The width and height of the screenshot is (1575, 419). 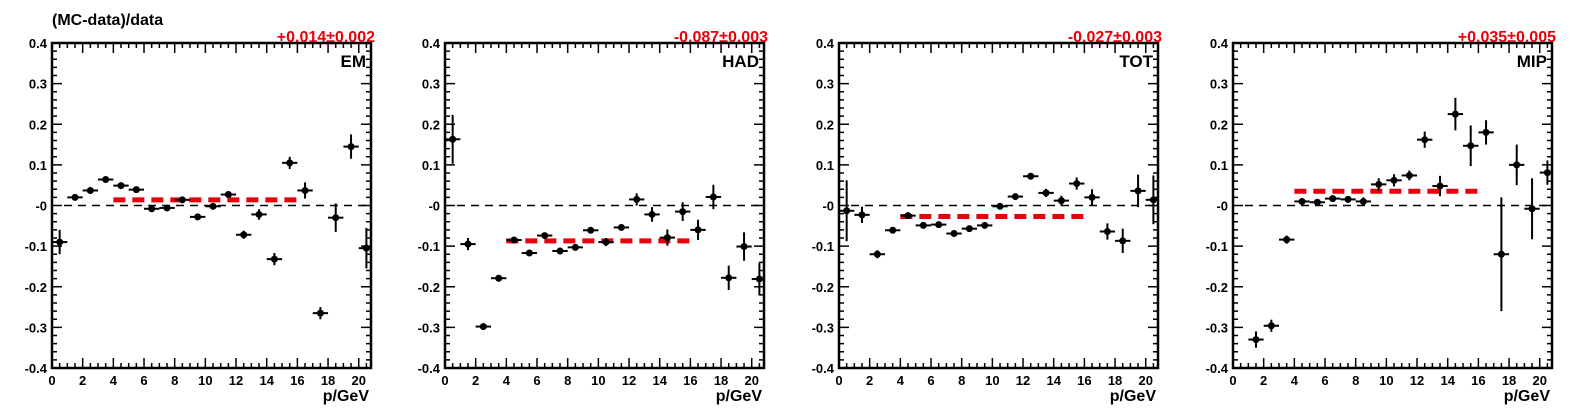 What do you see at coordinates (1023, 380) in the screenshot?
I see `x-tick-label: 12` at bounding box center [1023, 380].